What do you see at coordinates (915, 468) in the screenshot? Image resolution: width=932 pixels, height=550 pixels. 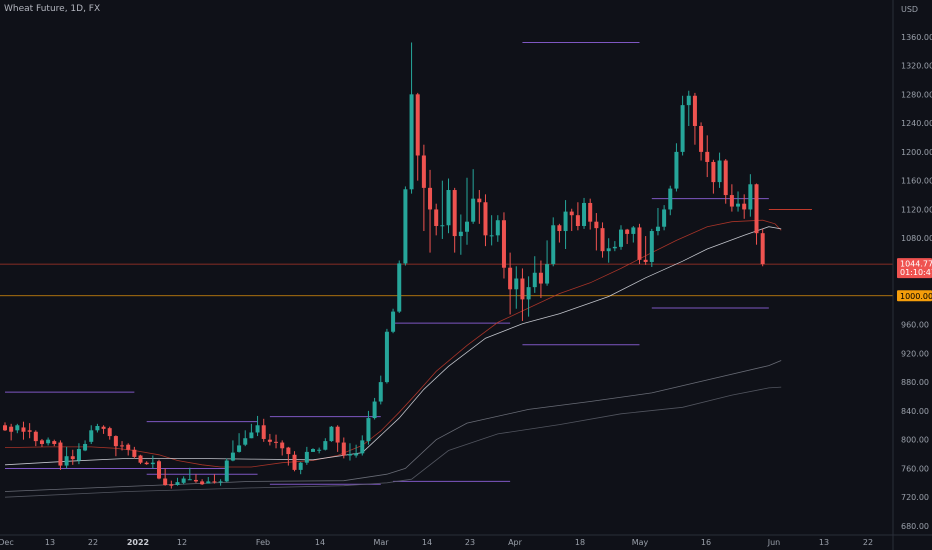 I see `y-tick-label: 760.00` at bounding box center [915, 468].